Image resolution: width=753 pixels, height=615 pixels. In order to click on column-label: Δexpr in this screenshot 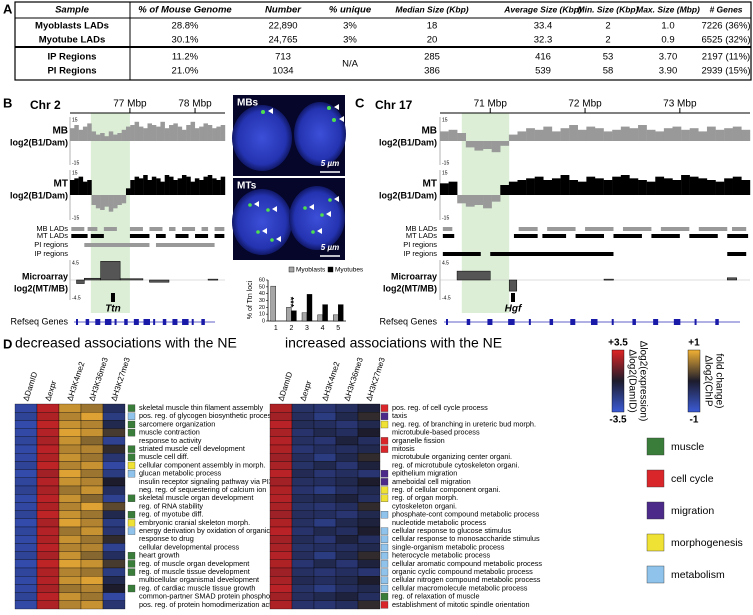, I will do `click(305, 390)`.